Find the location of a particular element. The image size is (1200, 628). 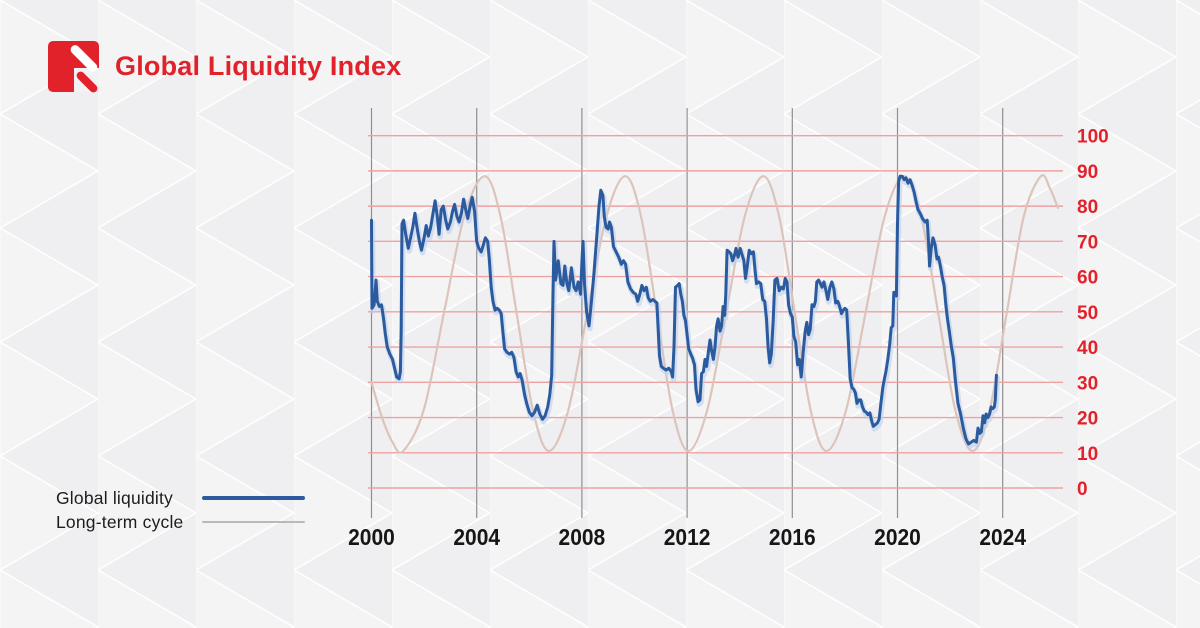

x-tick-label: 2008 is located at coordinates (582, 537).